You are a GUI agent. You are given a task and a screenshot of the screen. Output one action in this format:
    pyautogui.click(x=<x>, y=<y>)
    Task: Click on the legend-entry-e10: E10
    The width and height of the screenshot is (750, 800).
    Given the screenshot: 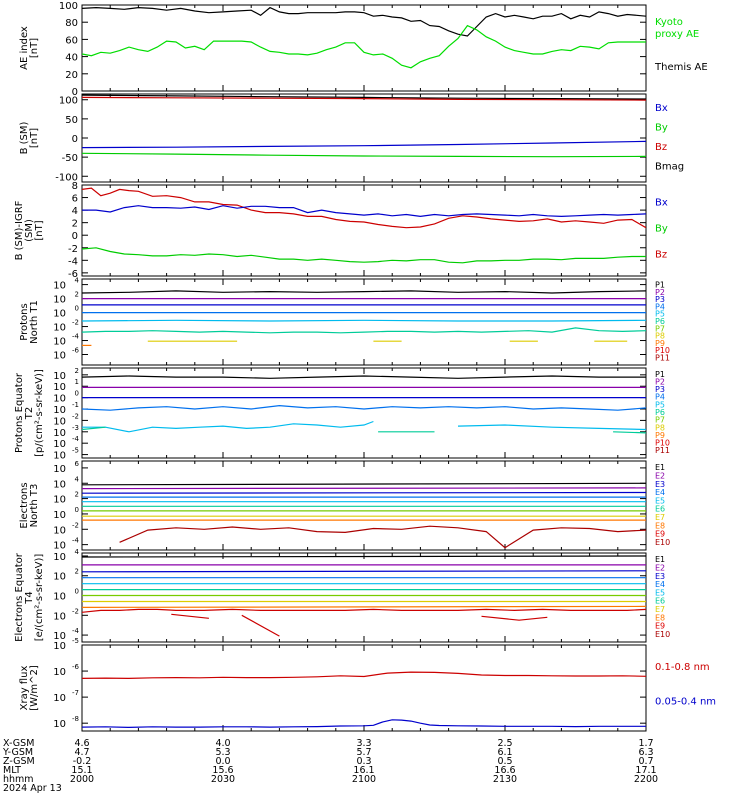 What is the action you would take?
    pyautogui.click(x=662, y=542)
    